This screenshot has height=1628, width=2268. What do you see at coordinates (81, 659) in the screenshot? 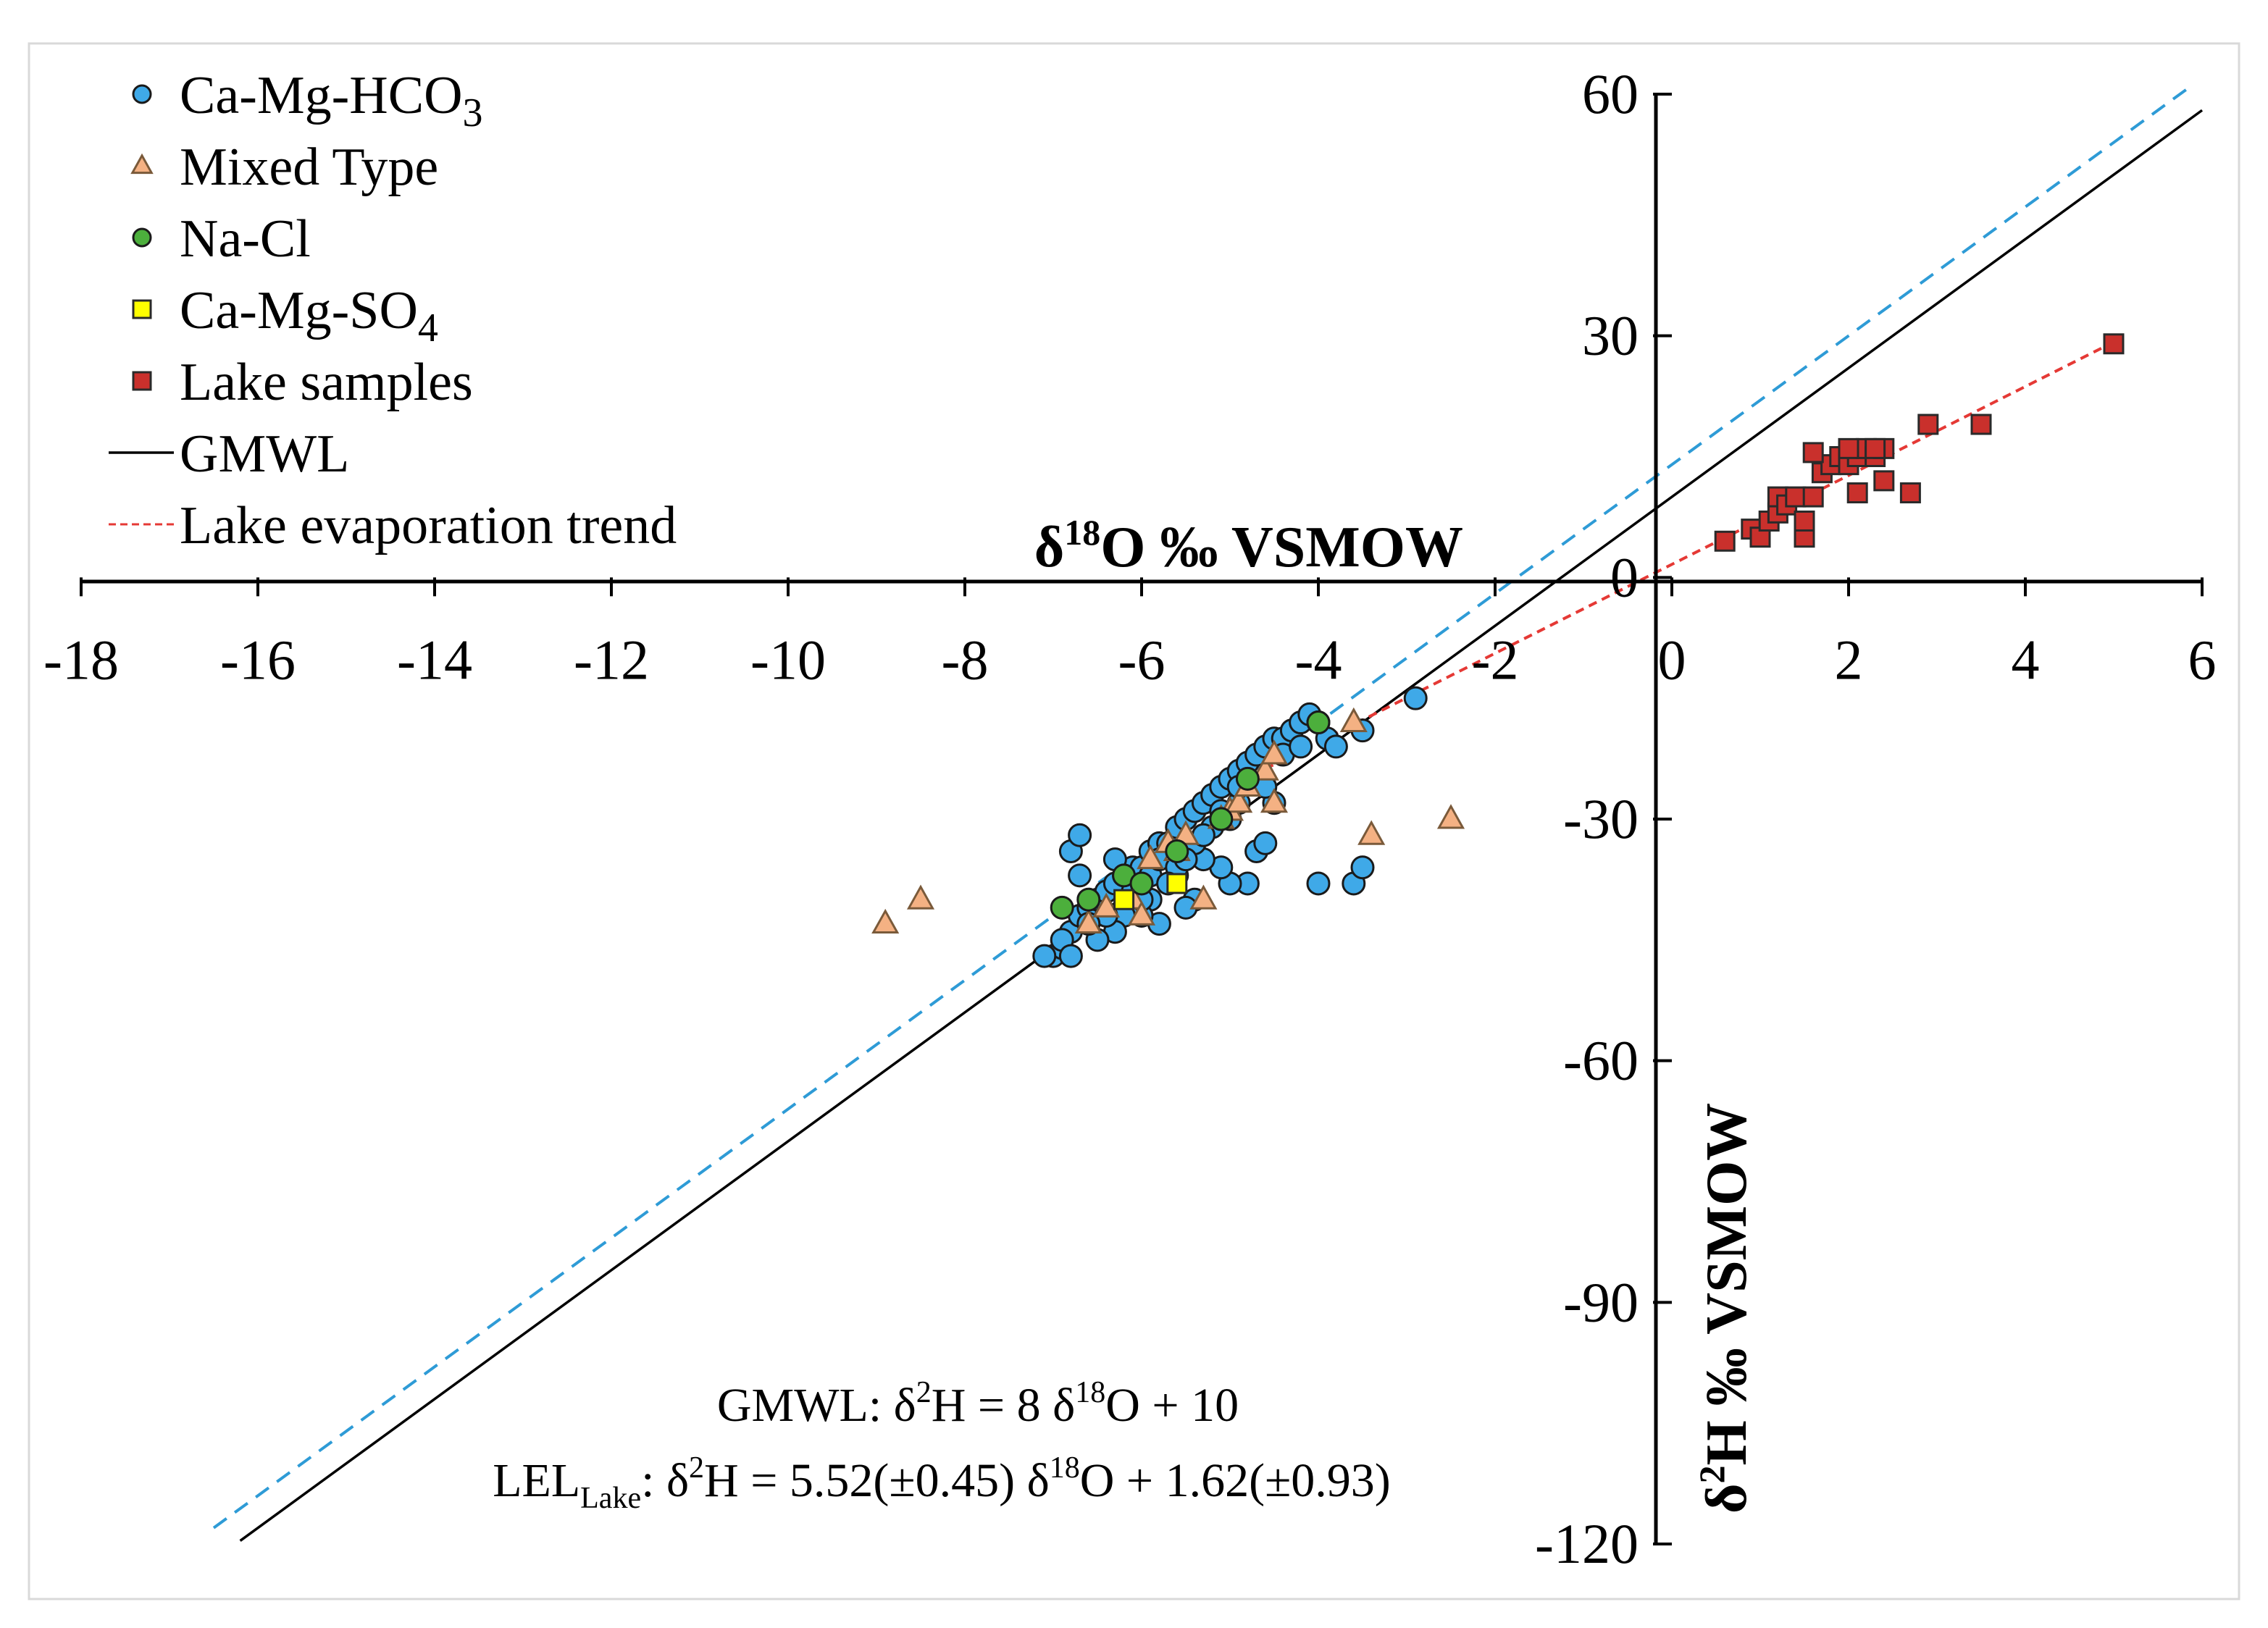
I see `x-tick-label: -18` at bounding box center [81, 659].